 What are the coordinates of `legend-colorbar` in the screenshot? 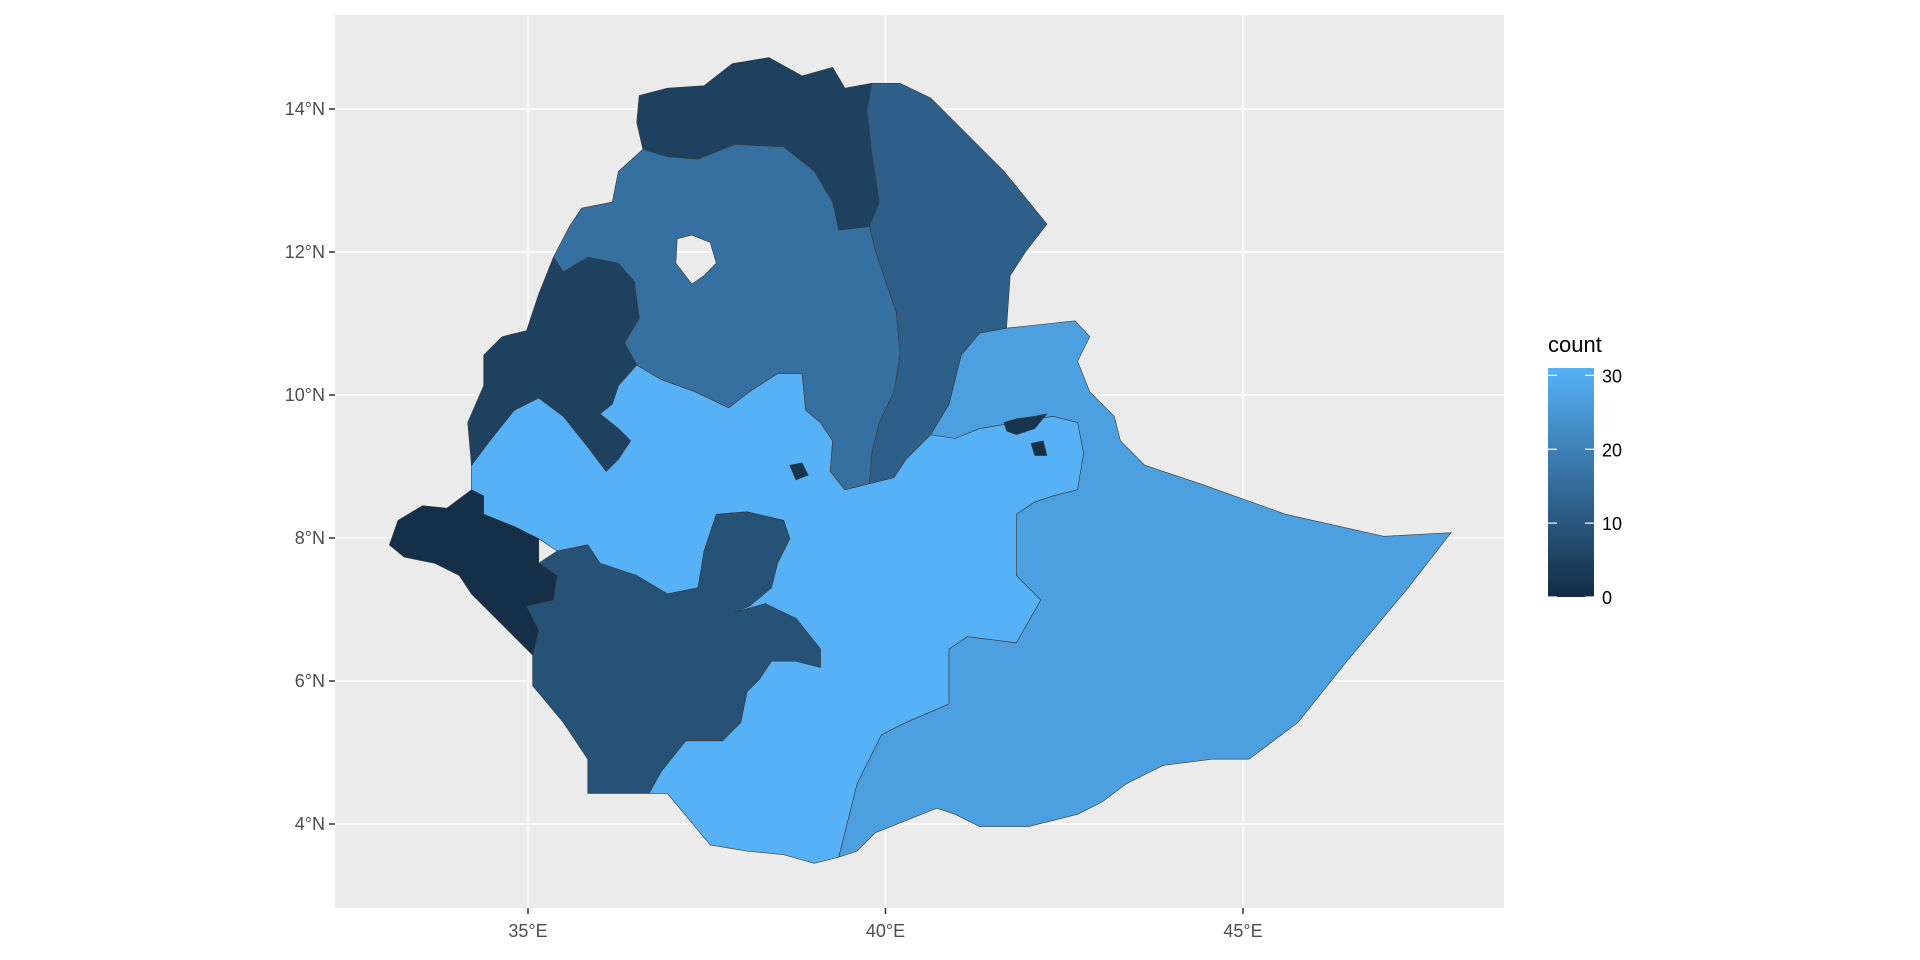 It's located at (1571, 482).